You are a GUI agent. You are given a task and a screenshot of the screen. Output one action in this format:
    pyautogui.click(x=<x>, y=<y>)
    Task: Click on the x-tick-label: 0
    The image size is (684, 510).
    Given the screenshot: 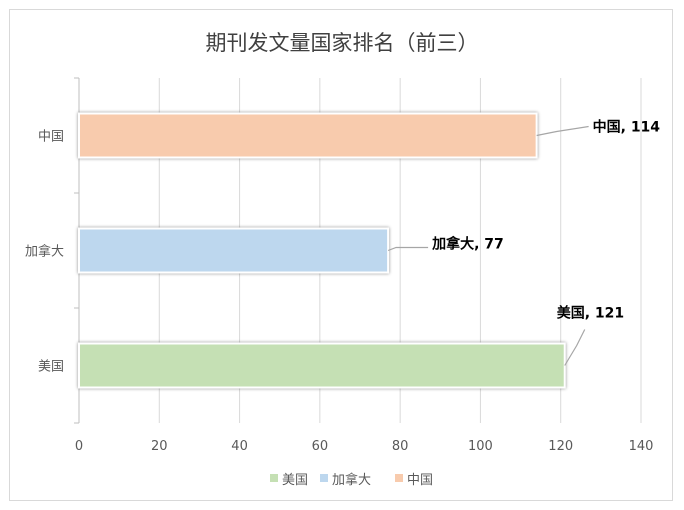 What is the action you would take?
    pyautogui.click(x=79, y=446)
    